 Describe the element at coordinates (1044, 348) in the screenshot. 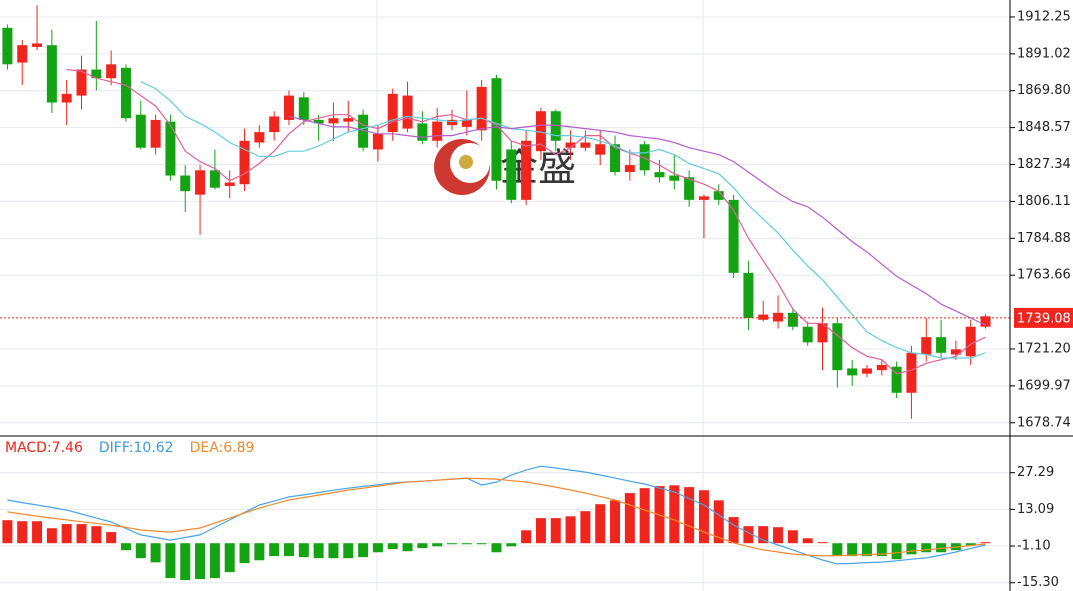

I see `y-tick-label: 1721.20` at that location.